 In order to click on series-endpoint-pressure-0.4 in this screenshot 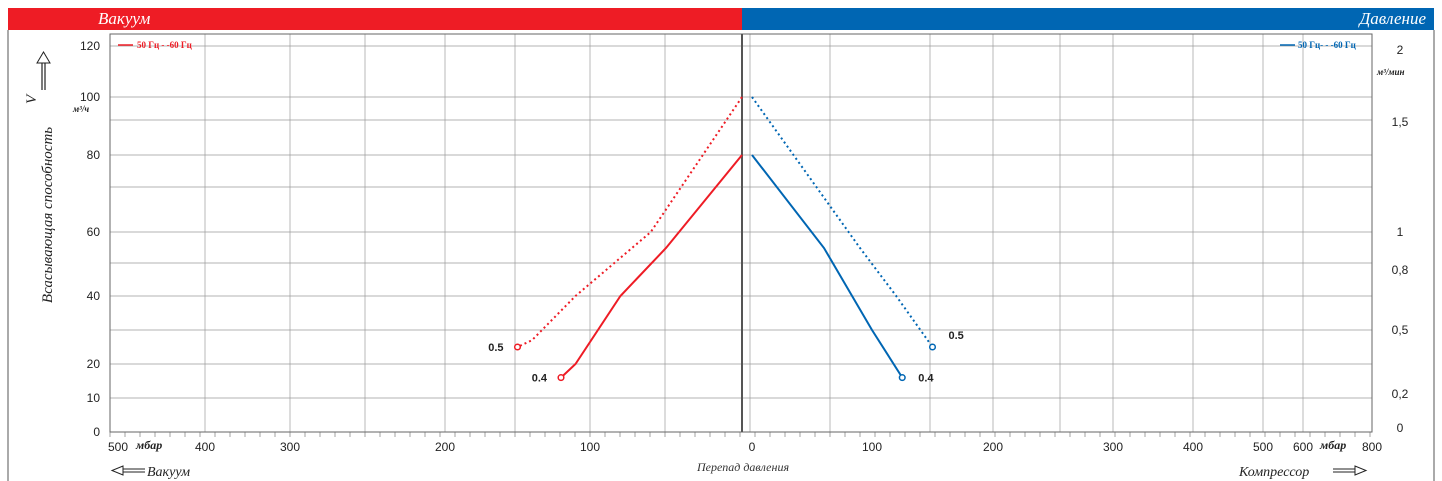, I will do `click(902, 378)`.